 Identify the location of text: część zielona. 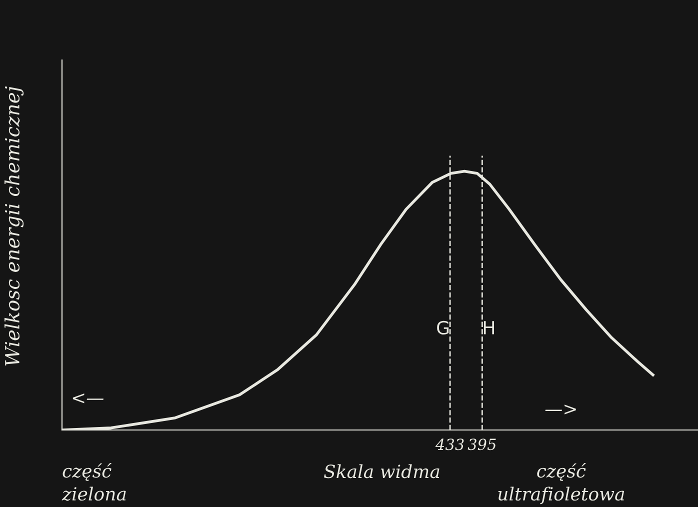
(94, 482).